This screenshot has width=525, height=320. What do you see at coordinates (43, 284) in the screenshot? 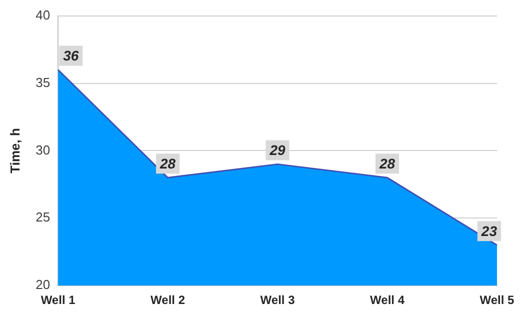
I see `y-tick-label: 20` at bounding box center [43, 284].